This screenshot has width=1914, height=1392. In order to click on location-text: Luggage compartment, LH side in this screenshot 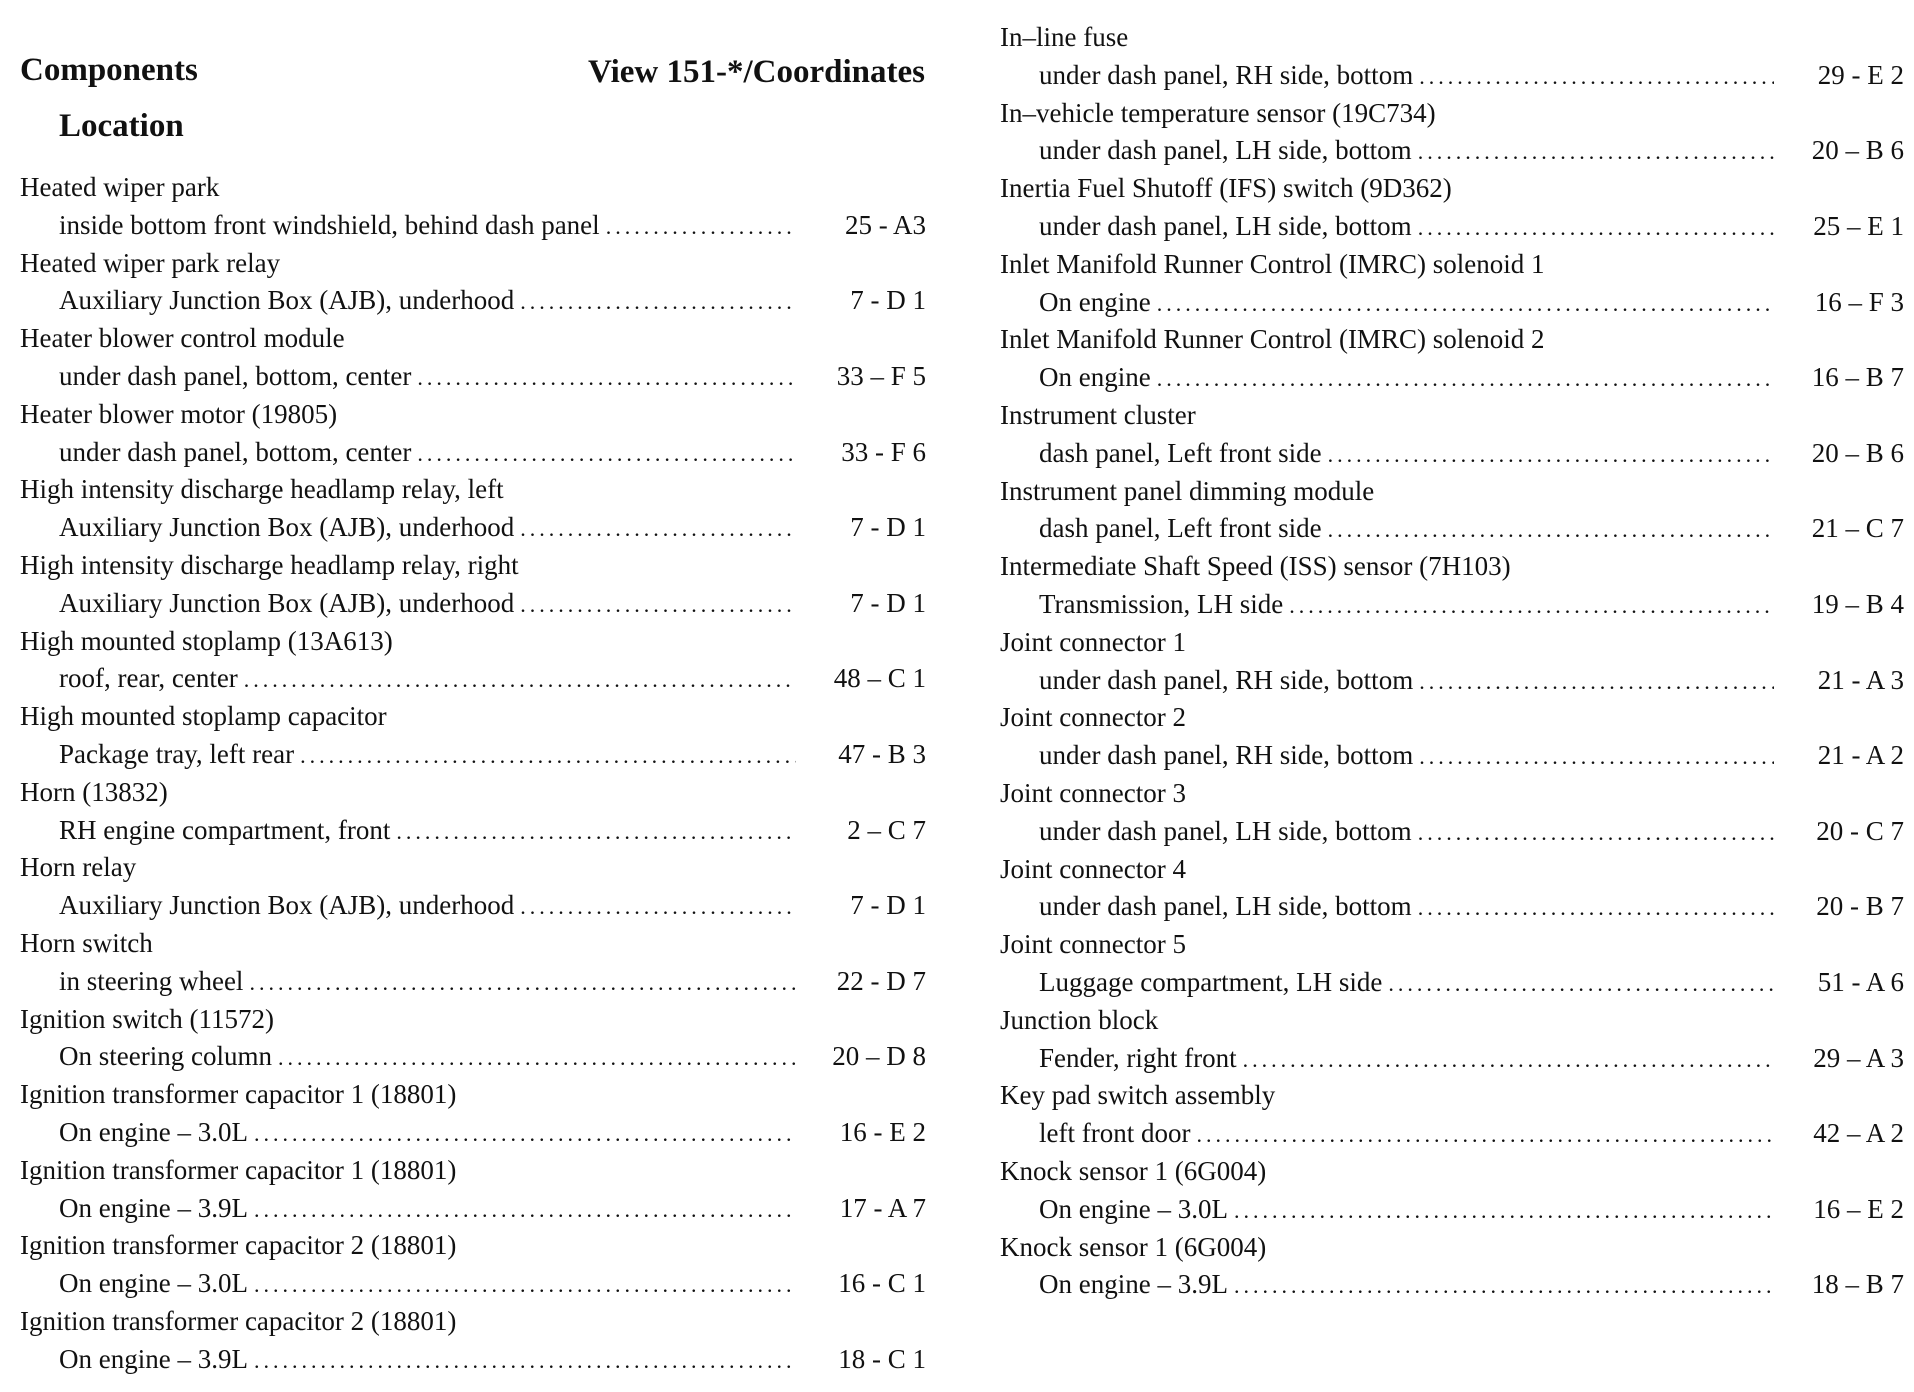, I will do `click(1211, 982)`.